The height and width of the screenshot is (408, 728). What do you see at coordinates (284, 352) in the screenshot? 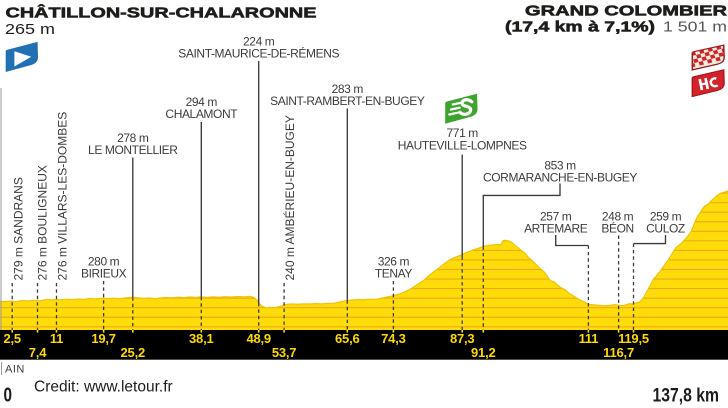
I see `svg-text: 53,7` at bounding box center [284, 352].